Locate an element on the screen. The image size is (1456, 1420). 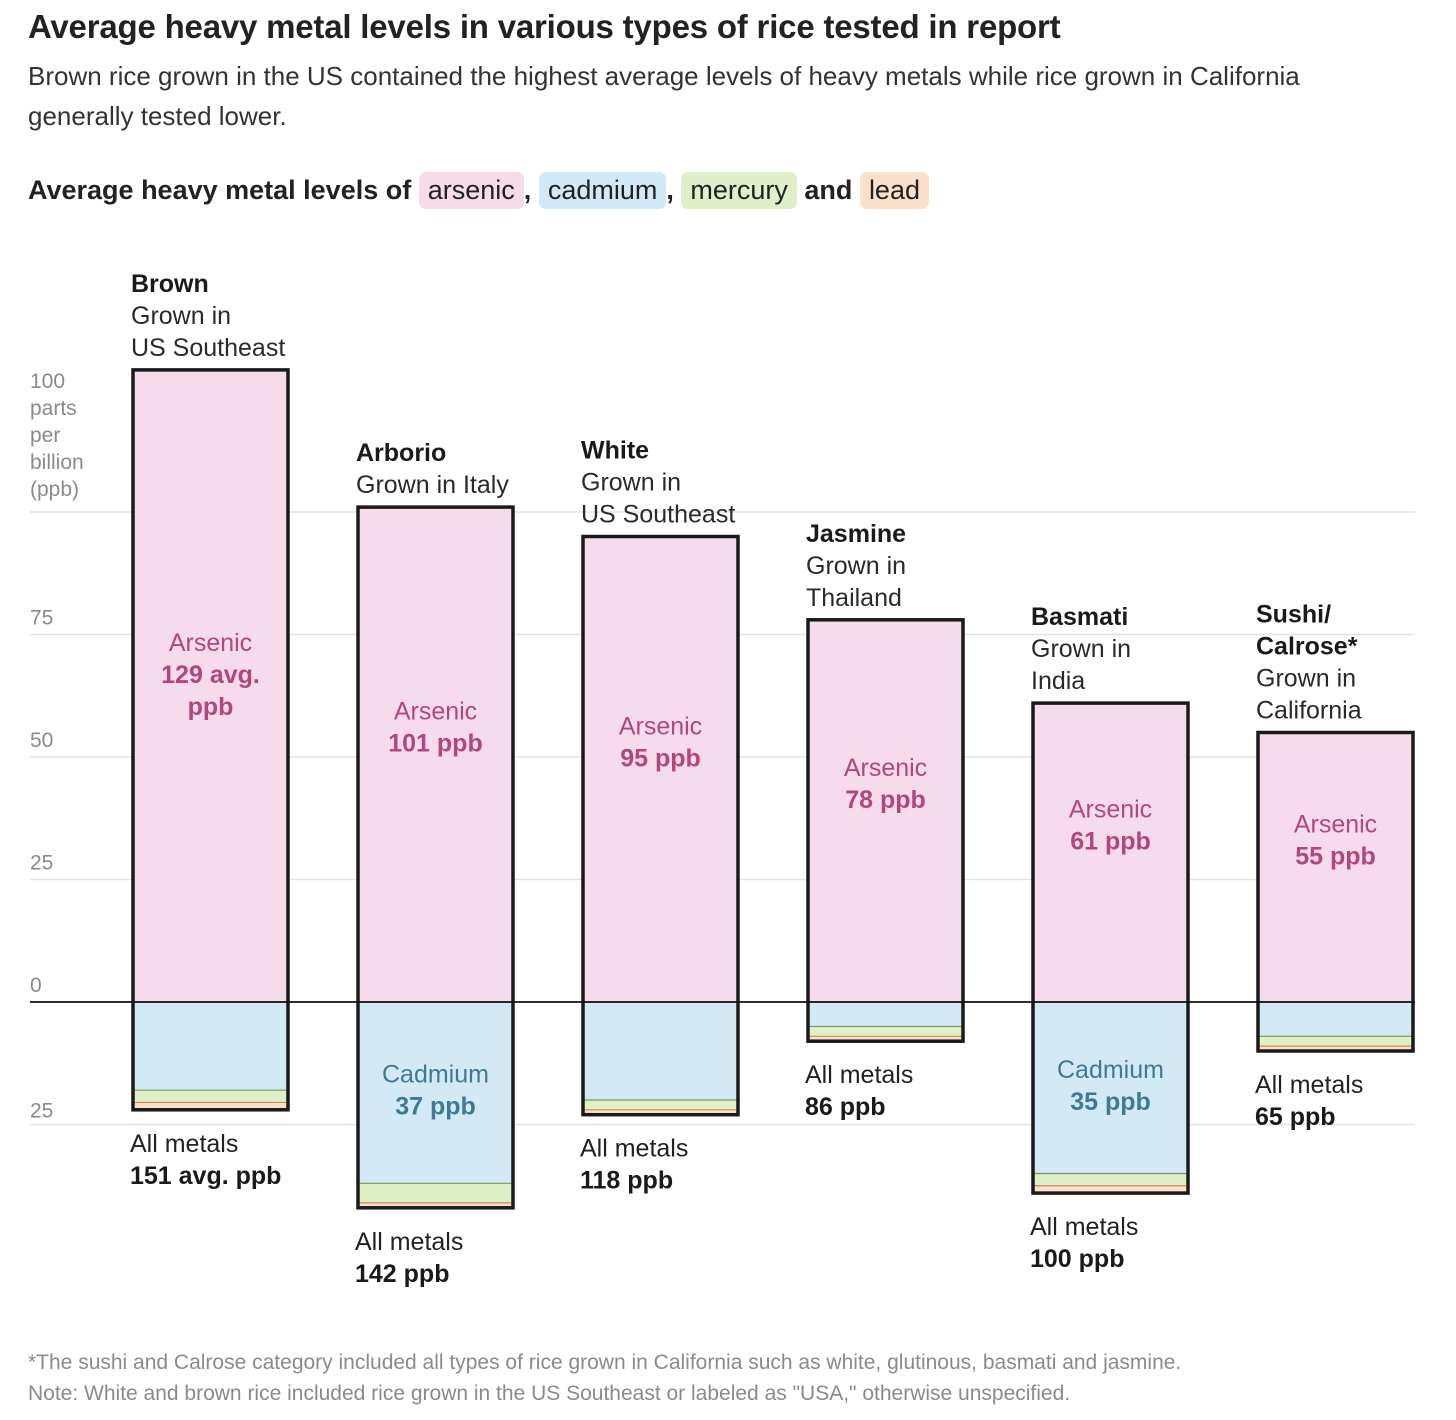
category-name: Arborio is located at coordinates (401, 453).